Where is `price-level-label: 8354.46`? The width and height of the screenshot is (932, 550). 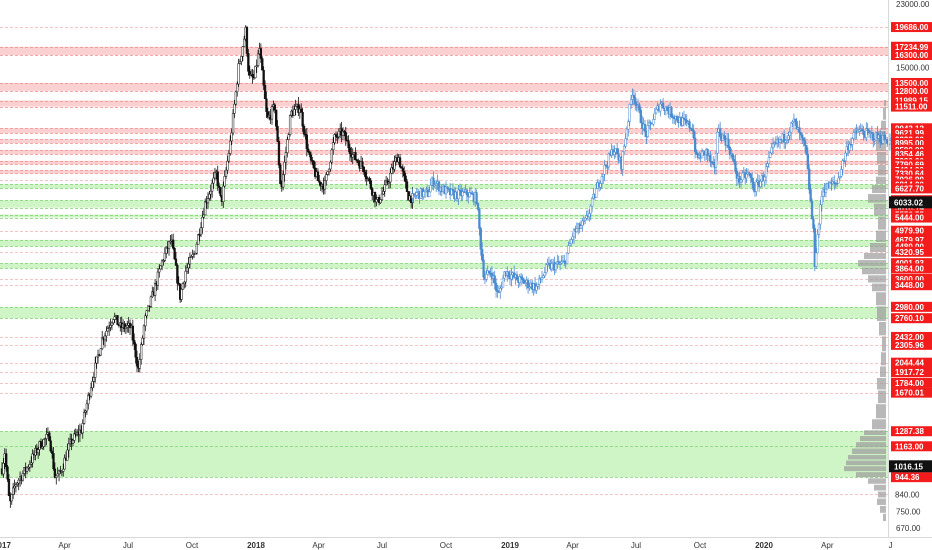
price-level-label: 8354.46 is located at coordinates (909, 154).